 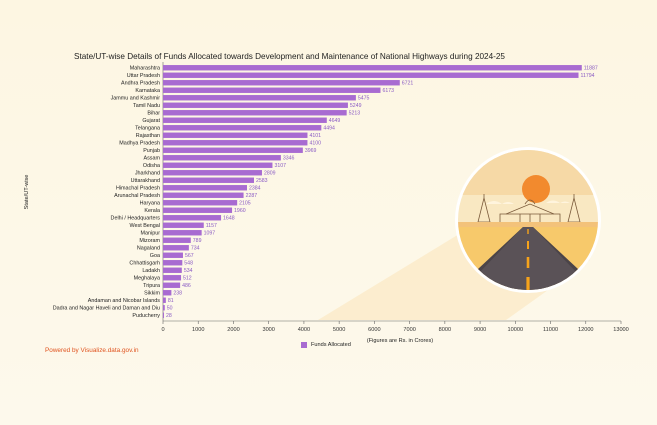 What do you see at coordinates (255, 189) in the screenshot?
I see `data-label: 2384` at bounding box center [255, 189].